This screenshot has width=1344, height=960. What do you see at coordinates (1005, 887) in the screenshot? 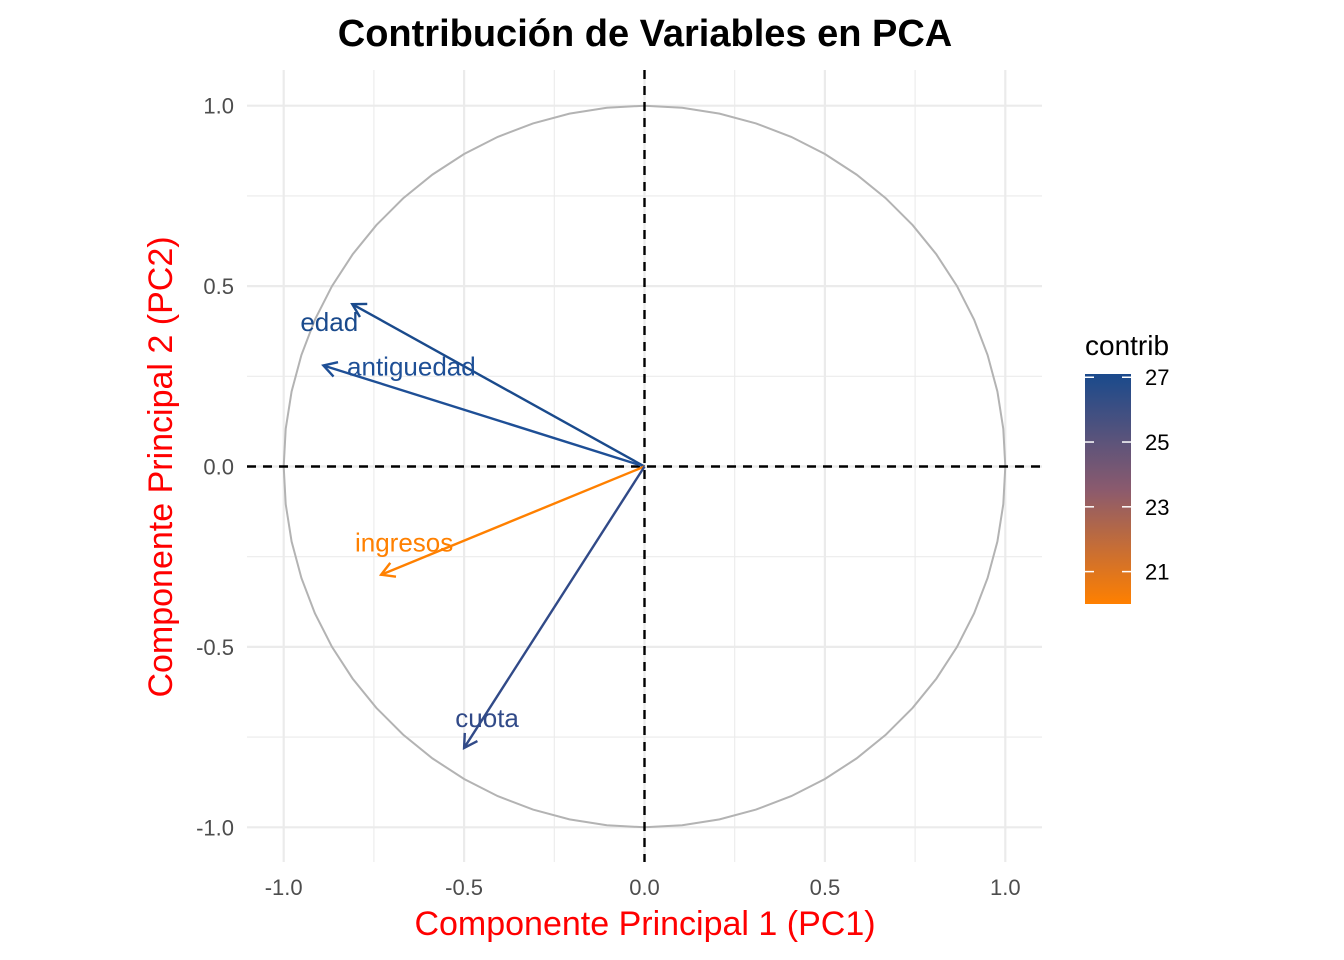
I see `x-tick-label: 1.0` at bounding box center [1005, 887].